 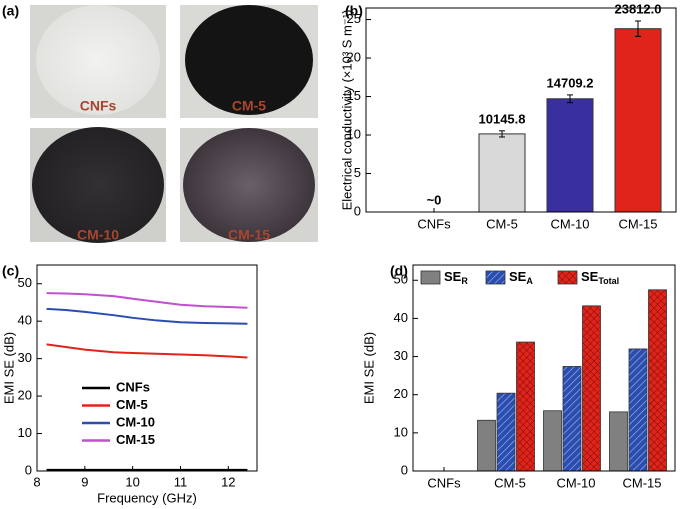 What do you see at coordinates (354, 95) in the screenshot?
I see `y-tick-label: 15` at bounding box center [354, 95].